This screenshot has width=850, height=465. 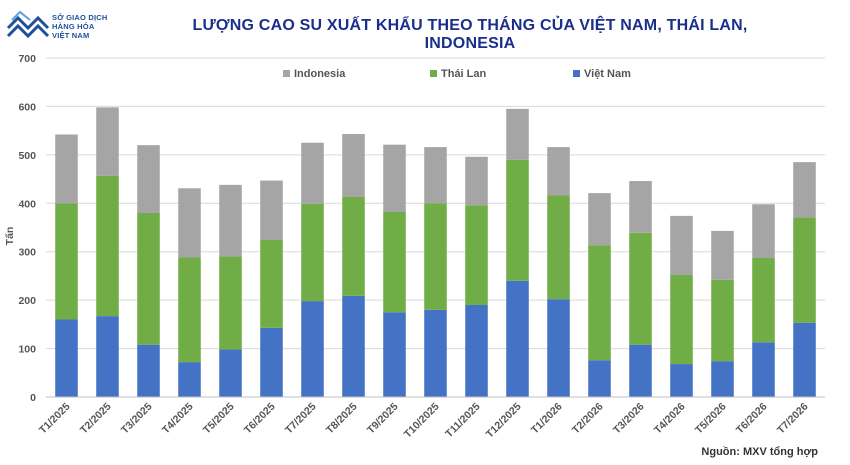 I want to click on legend-swatch-thái-lan, so click(x=433, y=73).